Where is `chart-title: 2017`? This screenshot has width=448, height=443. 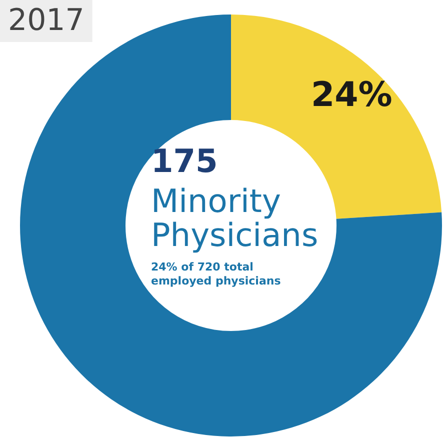 chart-title: 2017 is located at coordinates (46, 20).